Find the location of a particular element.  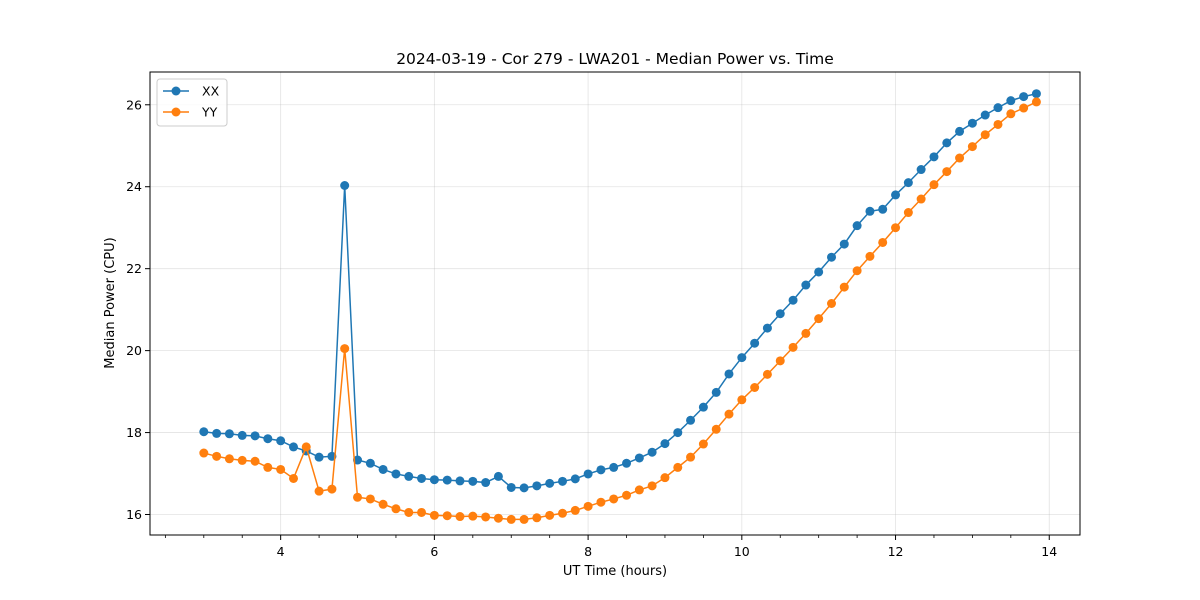

x-axis-ticks: 4 6 8 10 12 14 is located at coordinates (610, 547).